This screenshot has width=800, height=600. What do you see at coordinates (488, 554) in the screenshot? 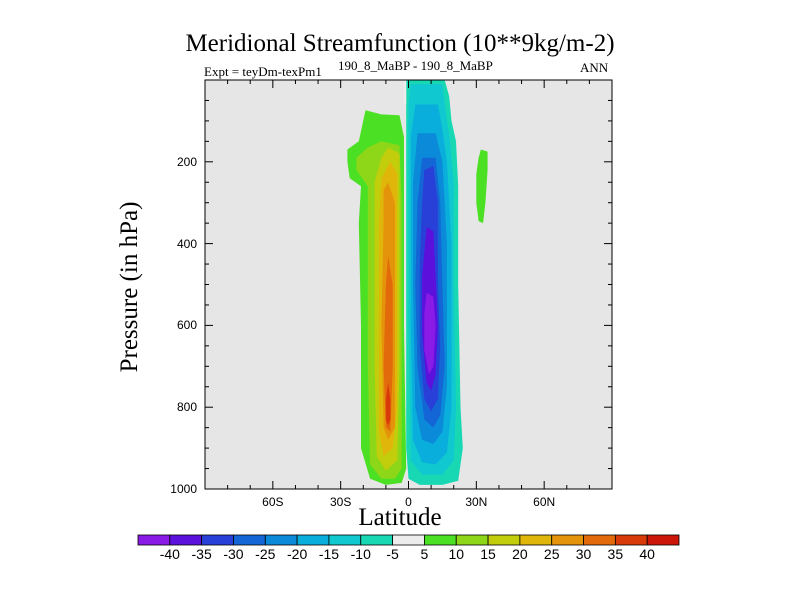
I see `colorbar-label: 15` at bounding box center [488, 554].